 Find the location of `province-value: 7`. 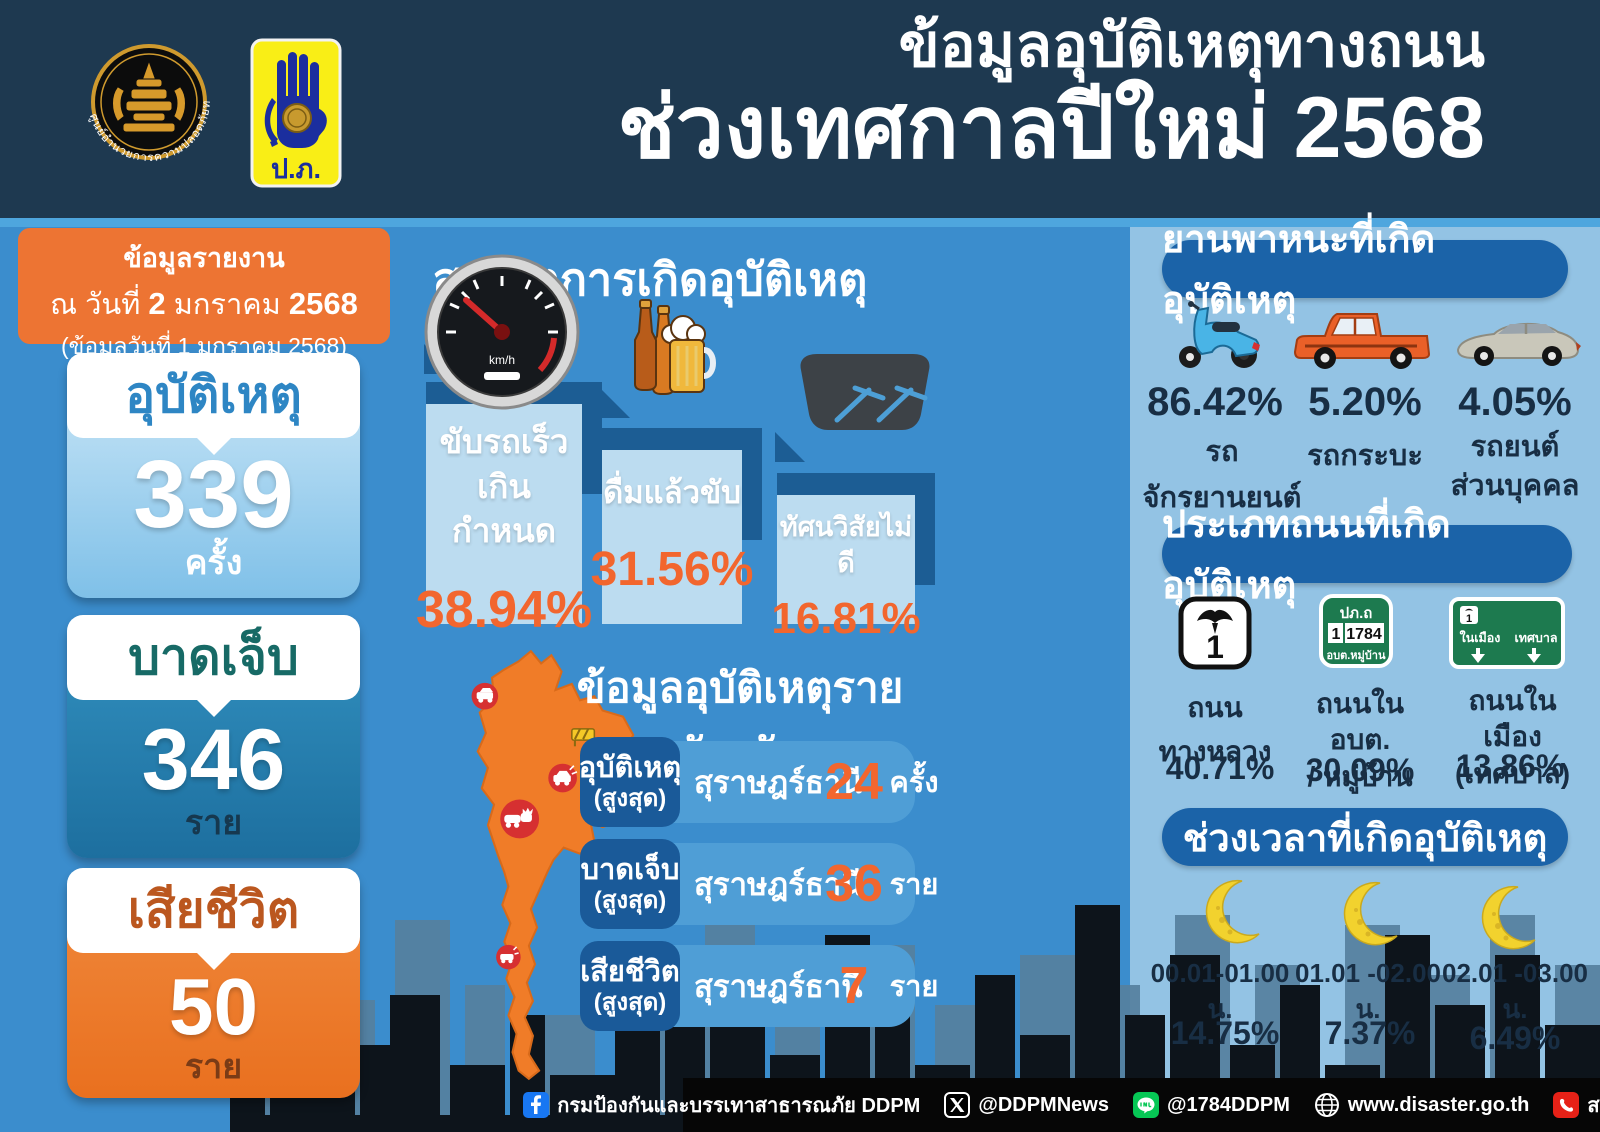

province-value: 7 is located at coordinates (854, 986).